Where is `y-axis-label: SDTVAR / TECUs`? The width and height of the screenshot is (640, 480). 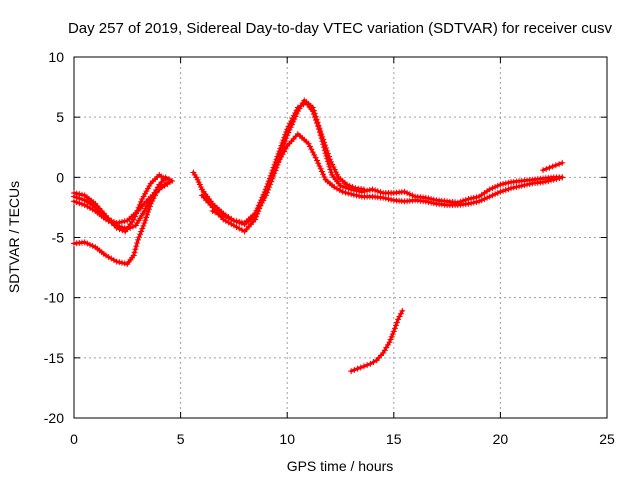 y-axis-label: SDTVAR / TECUs is located at coordinates (14, 237).